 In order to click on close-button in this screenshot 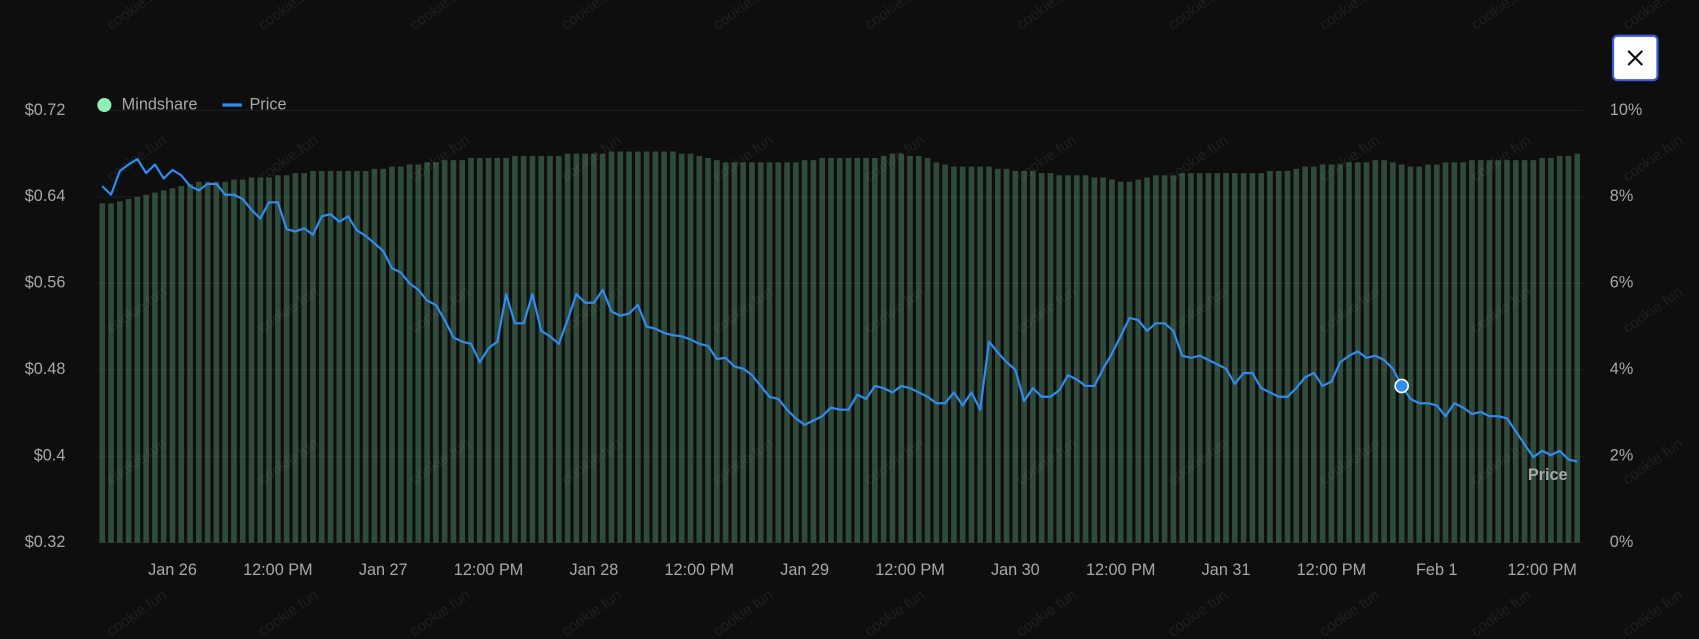, I will do `click(1635, 58)`.